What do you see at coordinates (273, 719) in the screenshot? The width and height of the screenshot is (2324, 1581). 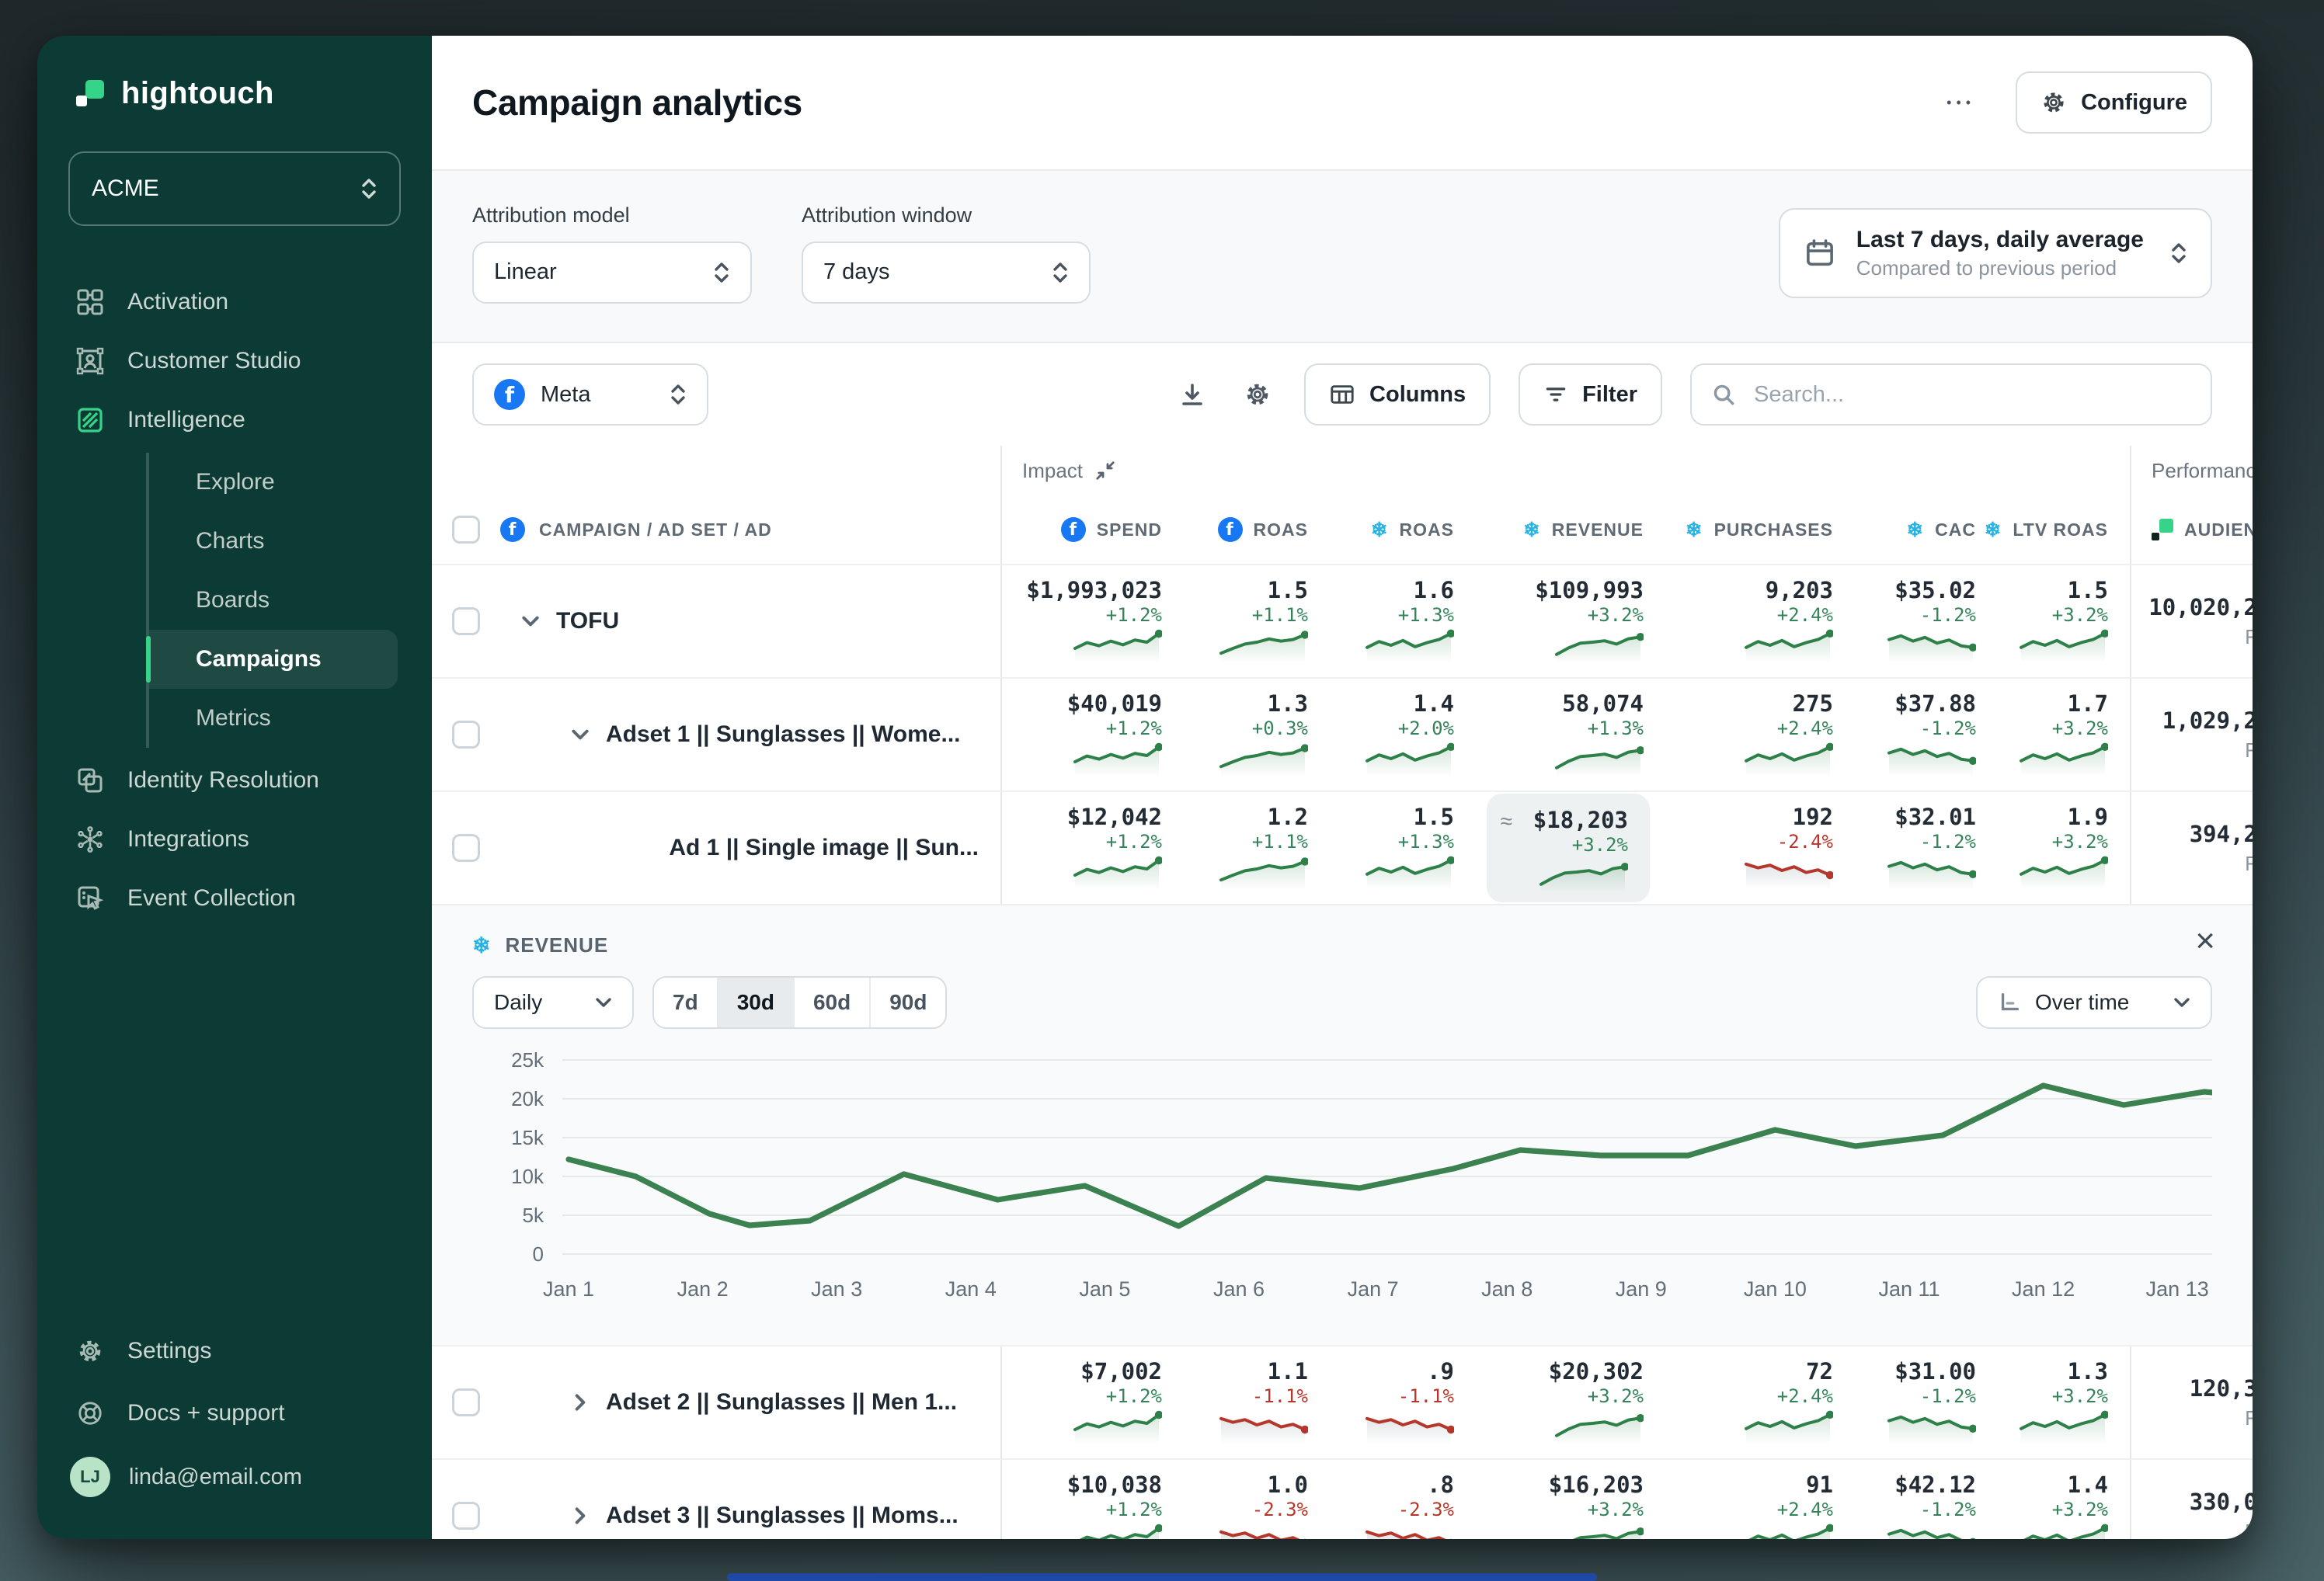 I see `sidebar-item-metrics: Metrics` at bounding box center [273, 719].